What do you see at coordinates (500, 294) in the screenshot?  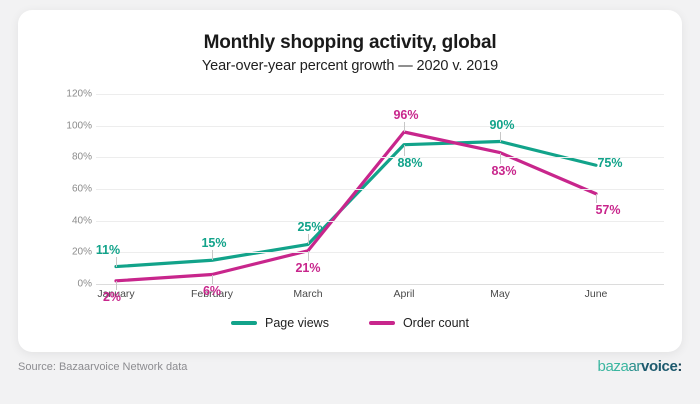 I see `x-axis-label: May` at bounding box center [500, 294].